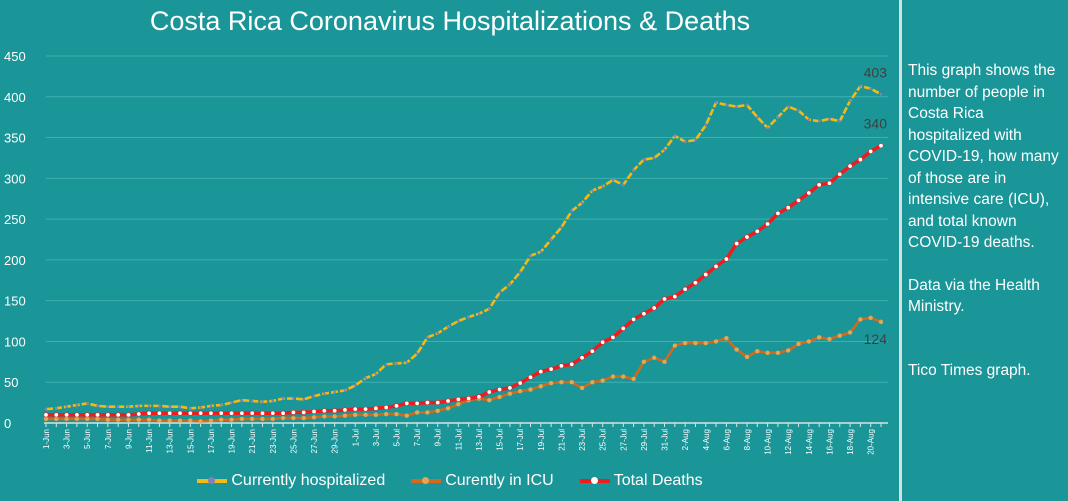 The height and width of the screenshot is (501, 1068). Describe the element at coordinates (149, 441) in the screenshot. I see `x-tick-label: 11-Jun` at that location.